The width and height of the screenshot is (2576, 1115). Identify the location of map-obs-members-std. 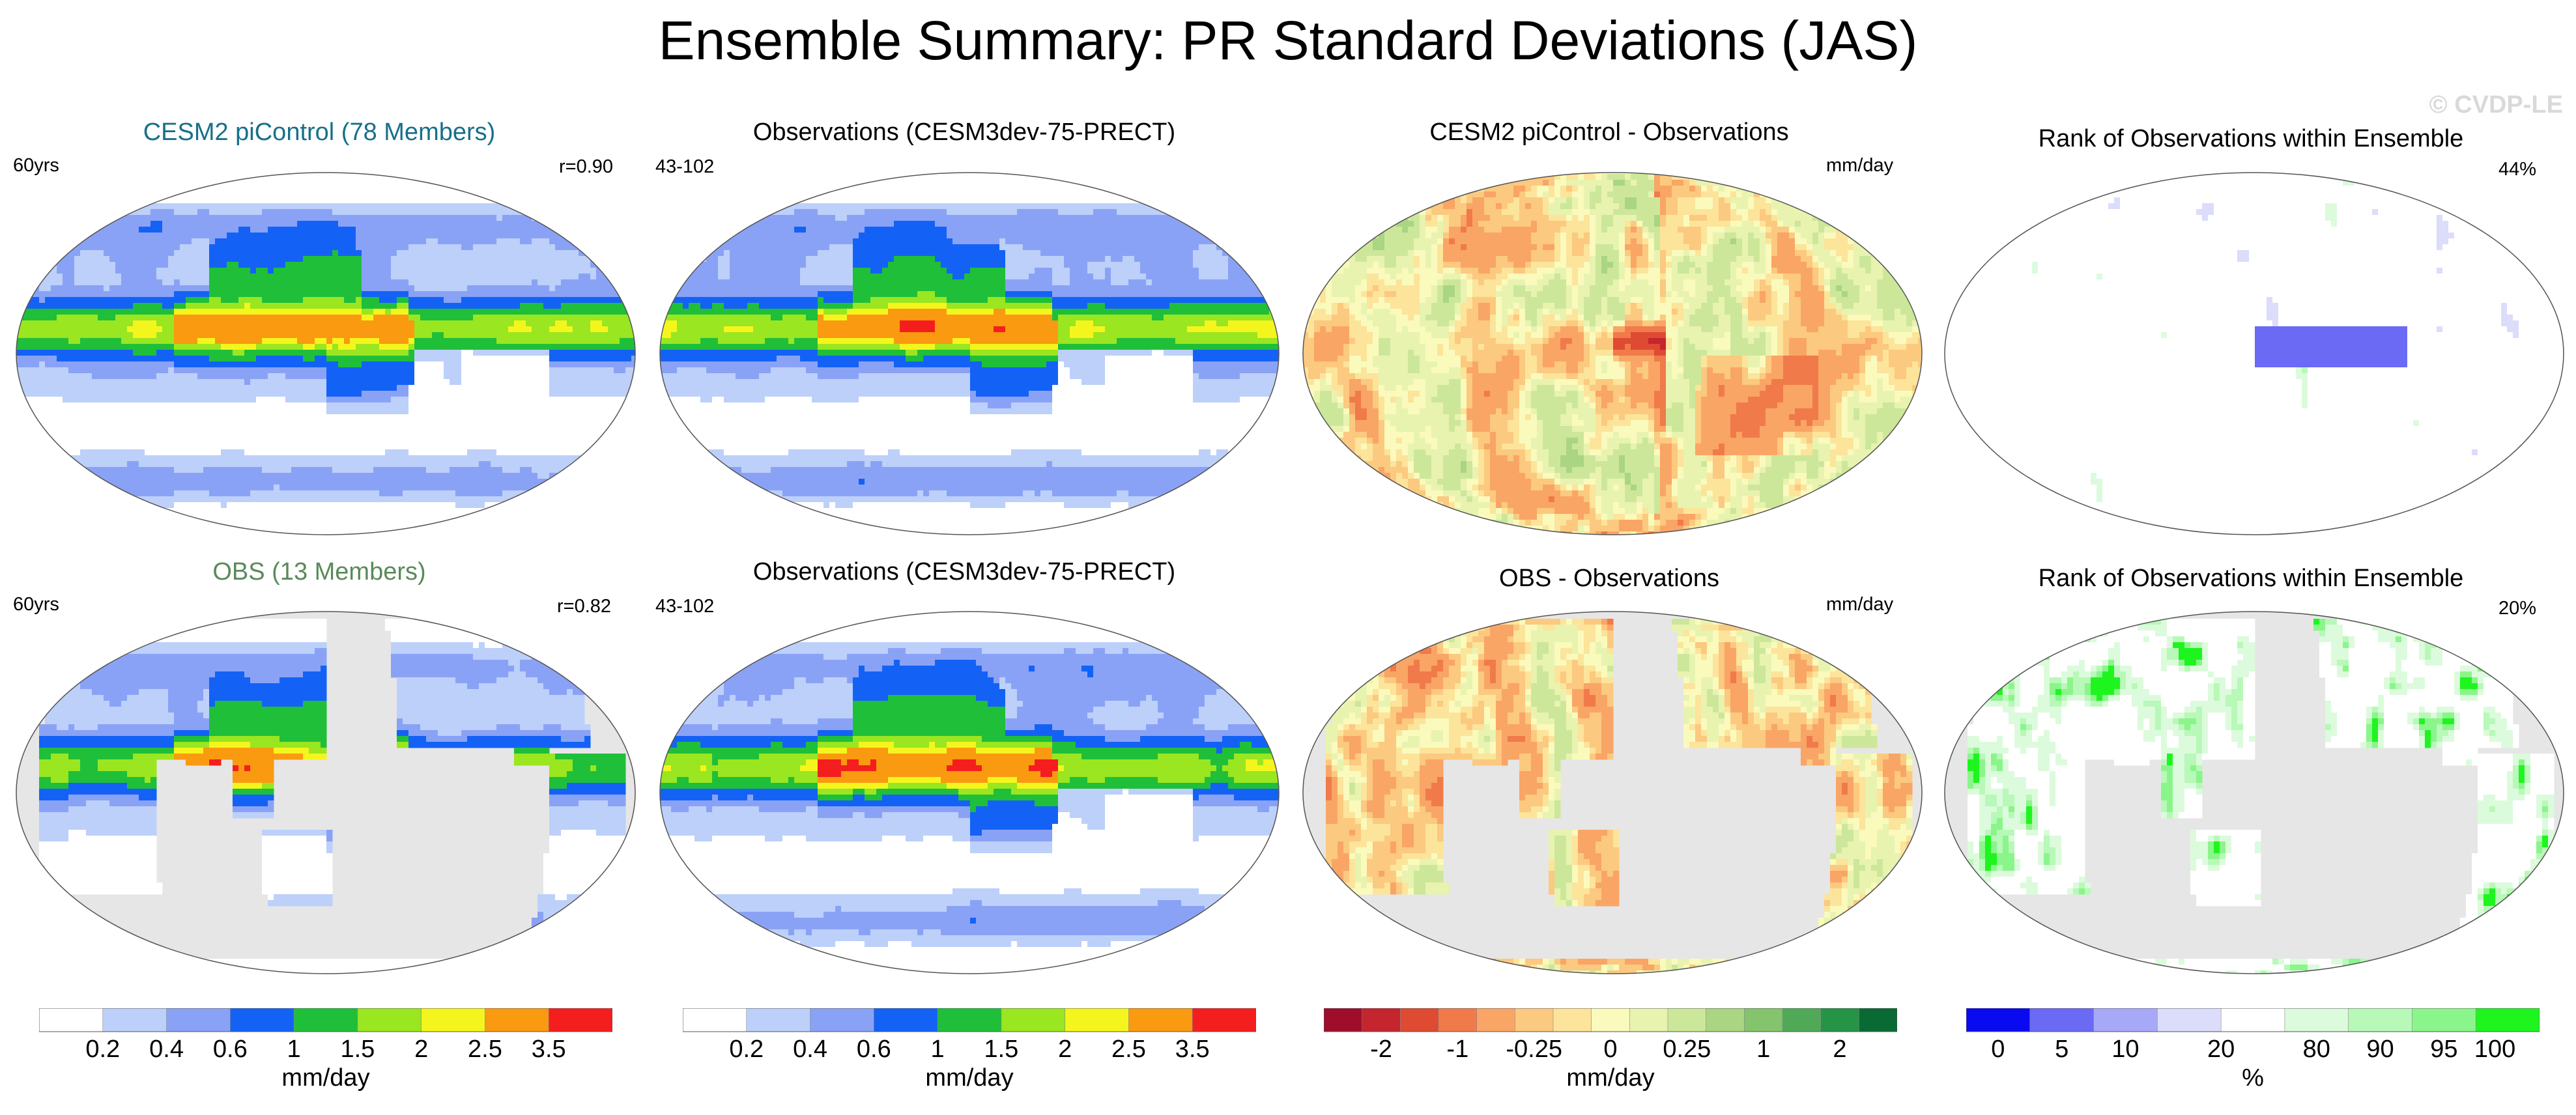
(326, 792).